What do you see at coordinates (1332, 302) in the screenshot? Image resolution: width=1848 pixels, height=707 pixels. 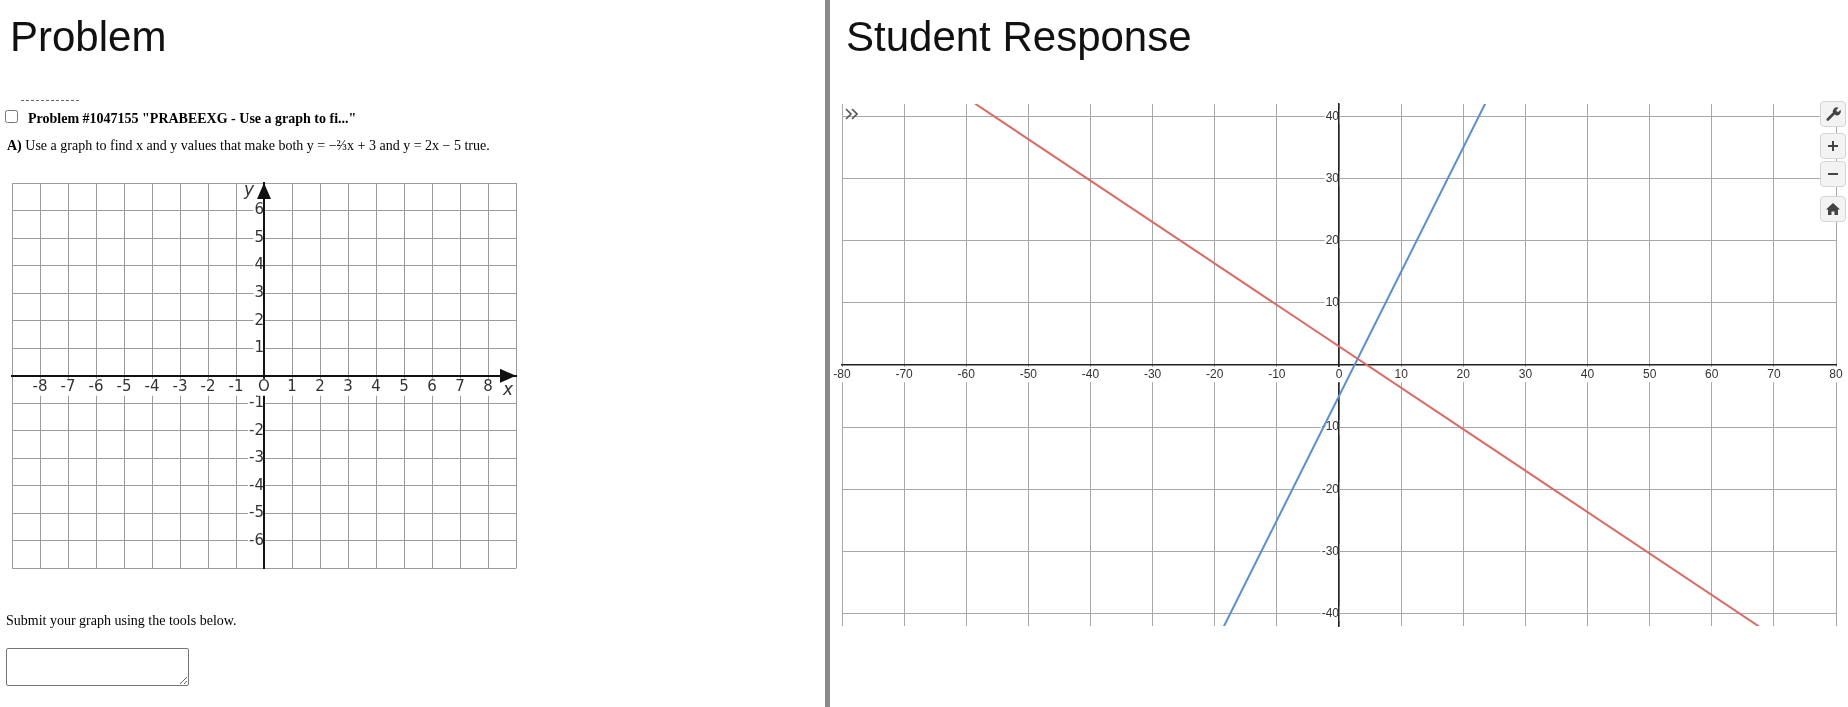 I see `y-tick-label: 10` at bounding box center [1332, 302].